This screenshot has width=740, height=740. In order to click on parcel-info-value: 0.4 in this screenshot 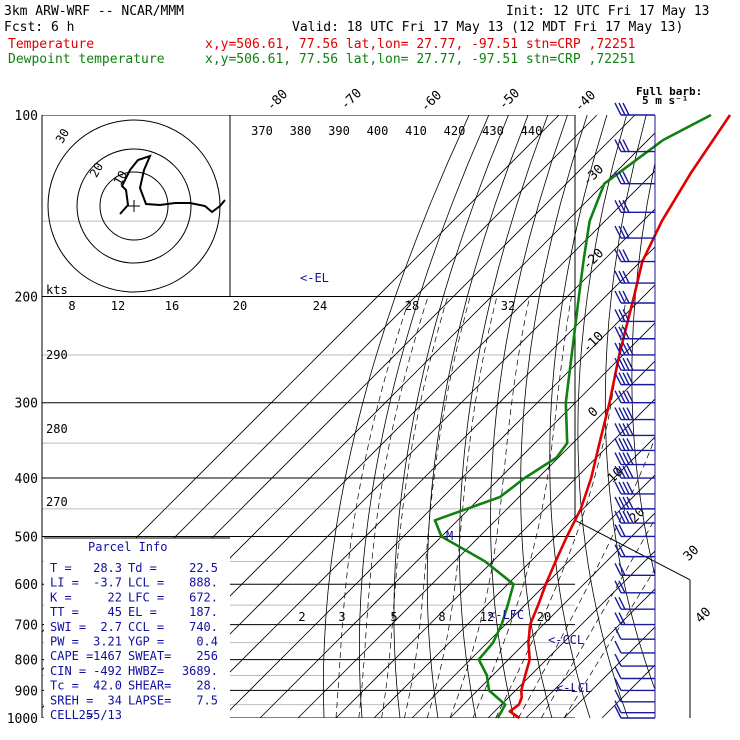, I will do `click(207, 642)`.